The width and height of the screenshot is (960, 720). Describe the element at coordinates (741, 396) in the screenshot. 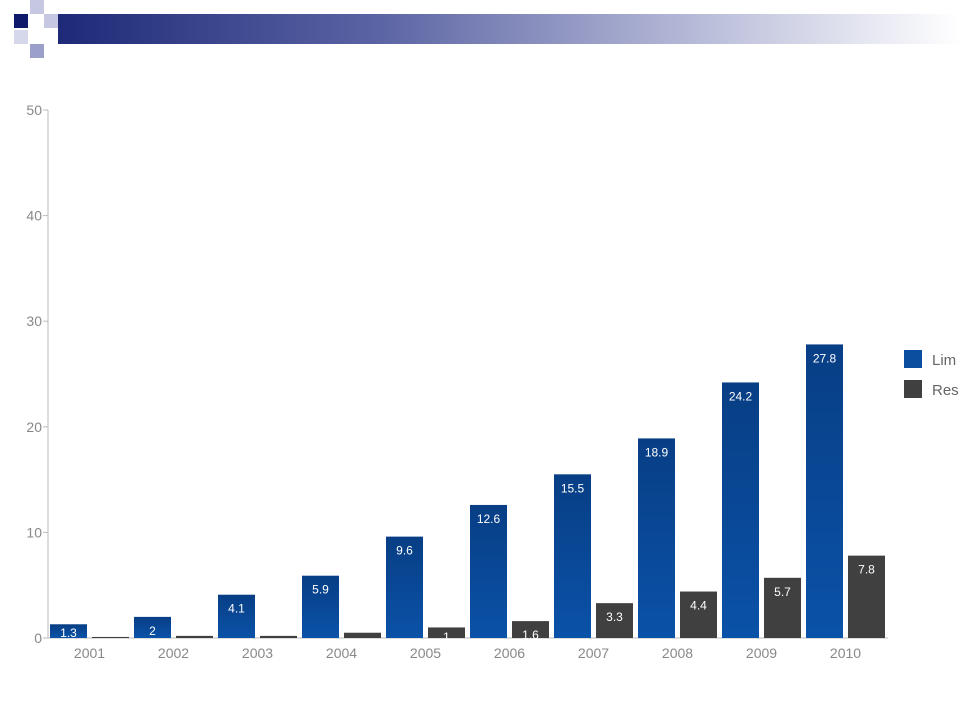

I see `data-label-series-1: 24.2` at that location.